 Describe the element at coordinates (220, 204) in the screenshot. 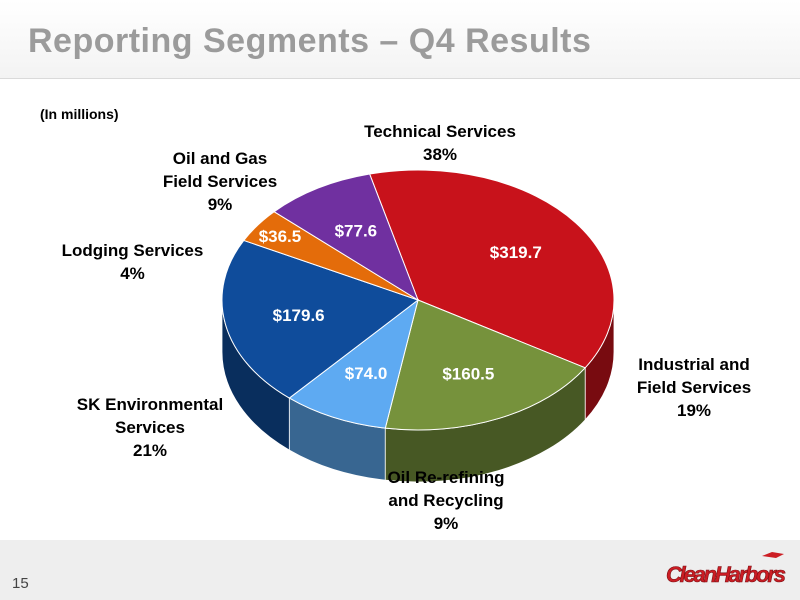

I see `label-oilgas-percent: 9%` at that location.